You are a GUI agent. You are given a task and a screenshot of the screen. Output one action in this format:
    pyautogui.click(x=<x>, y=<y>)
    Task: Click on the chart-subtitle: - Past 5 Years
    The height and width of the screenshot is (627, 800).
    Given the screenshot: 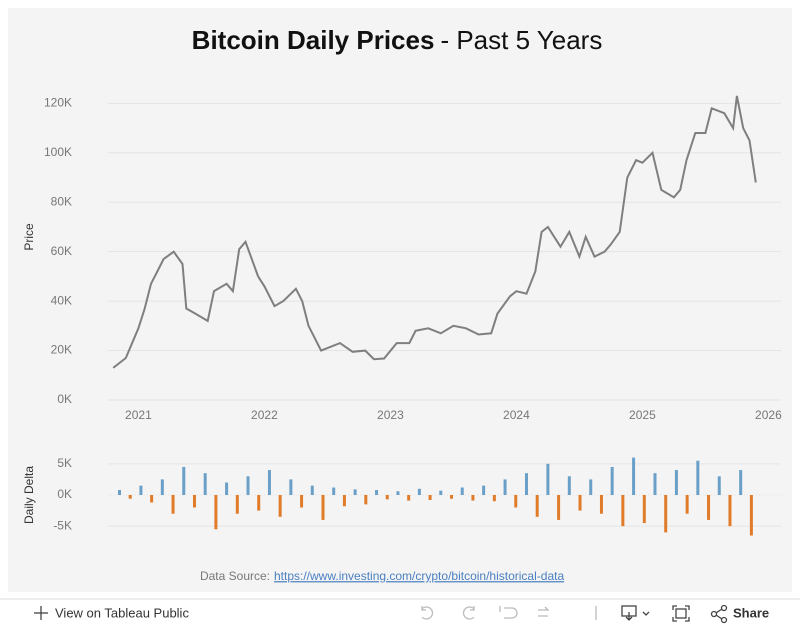 What is the action you would take?
    pyautogui.click(x=521, y=40)
    